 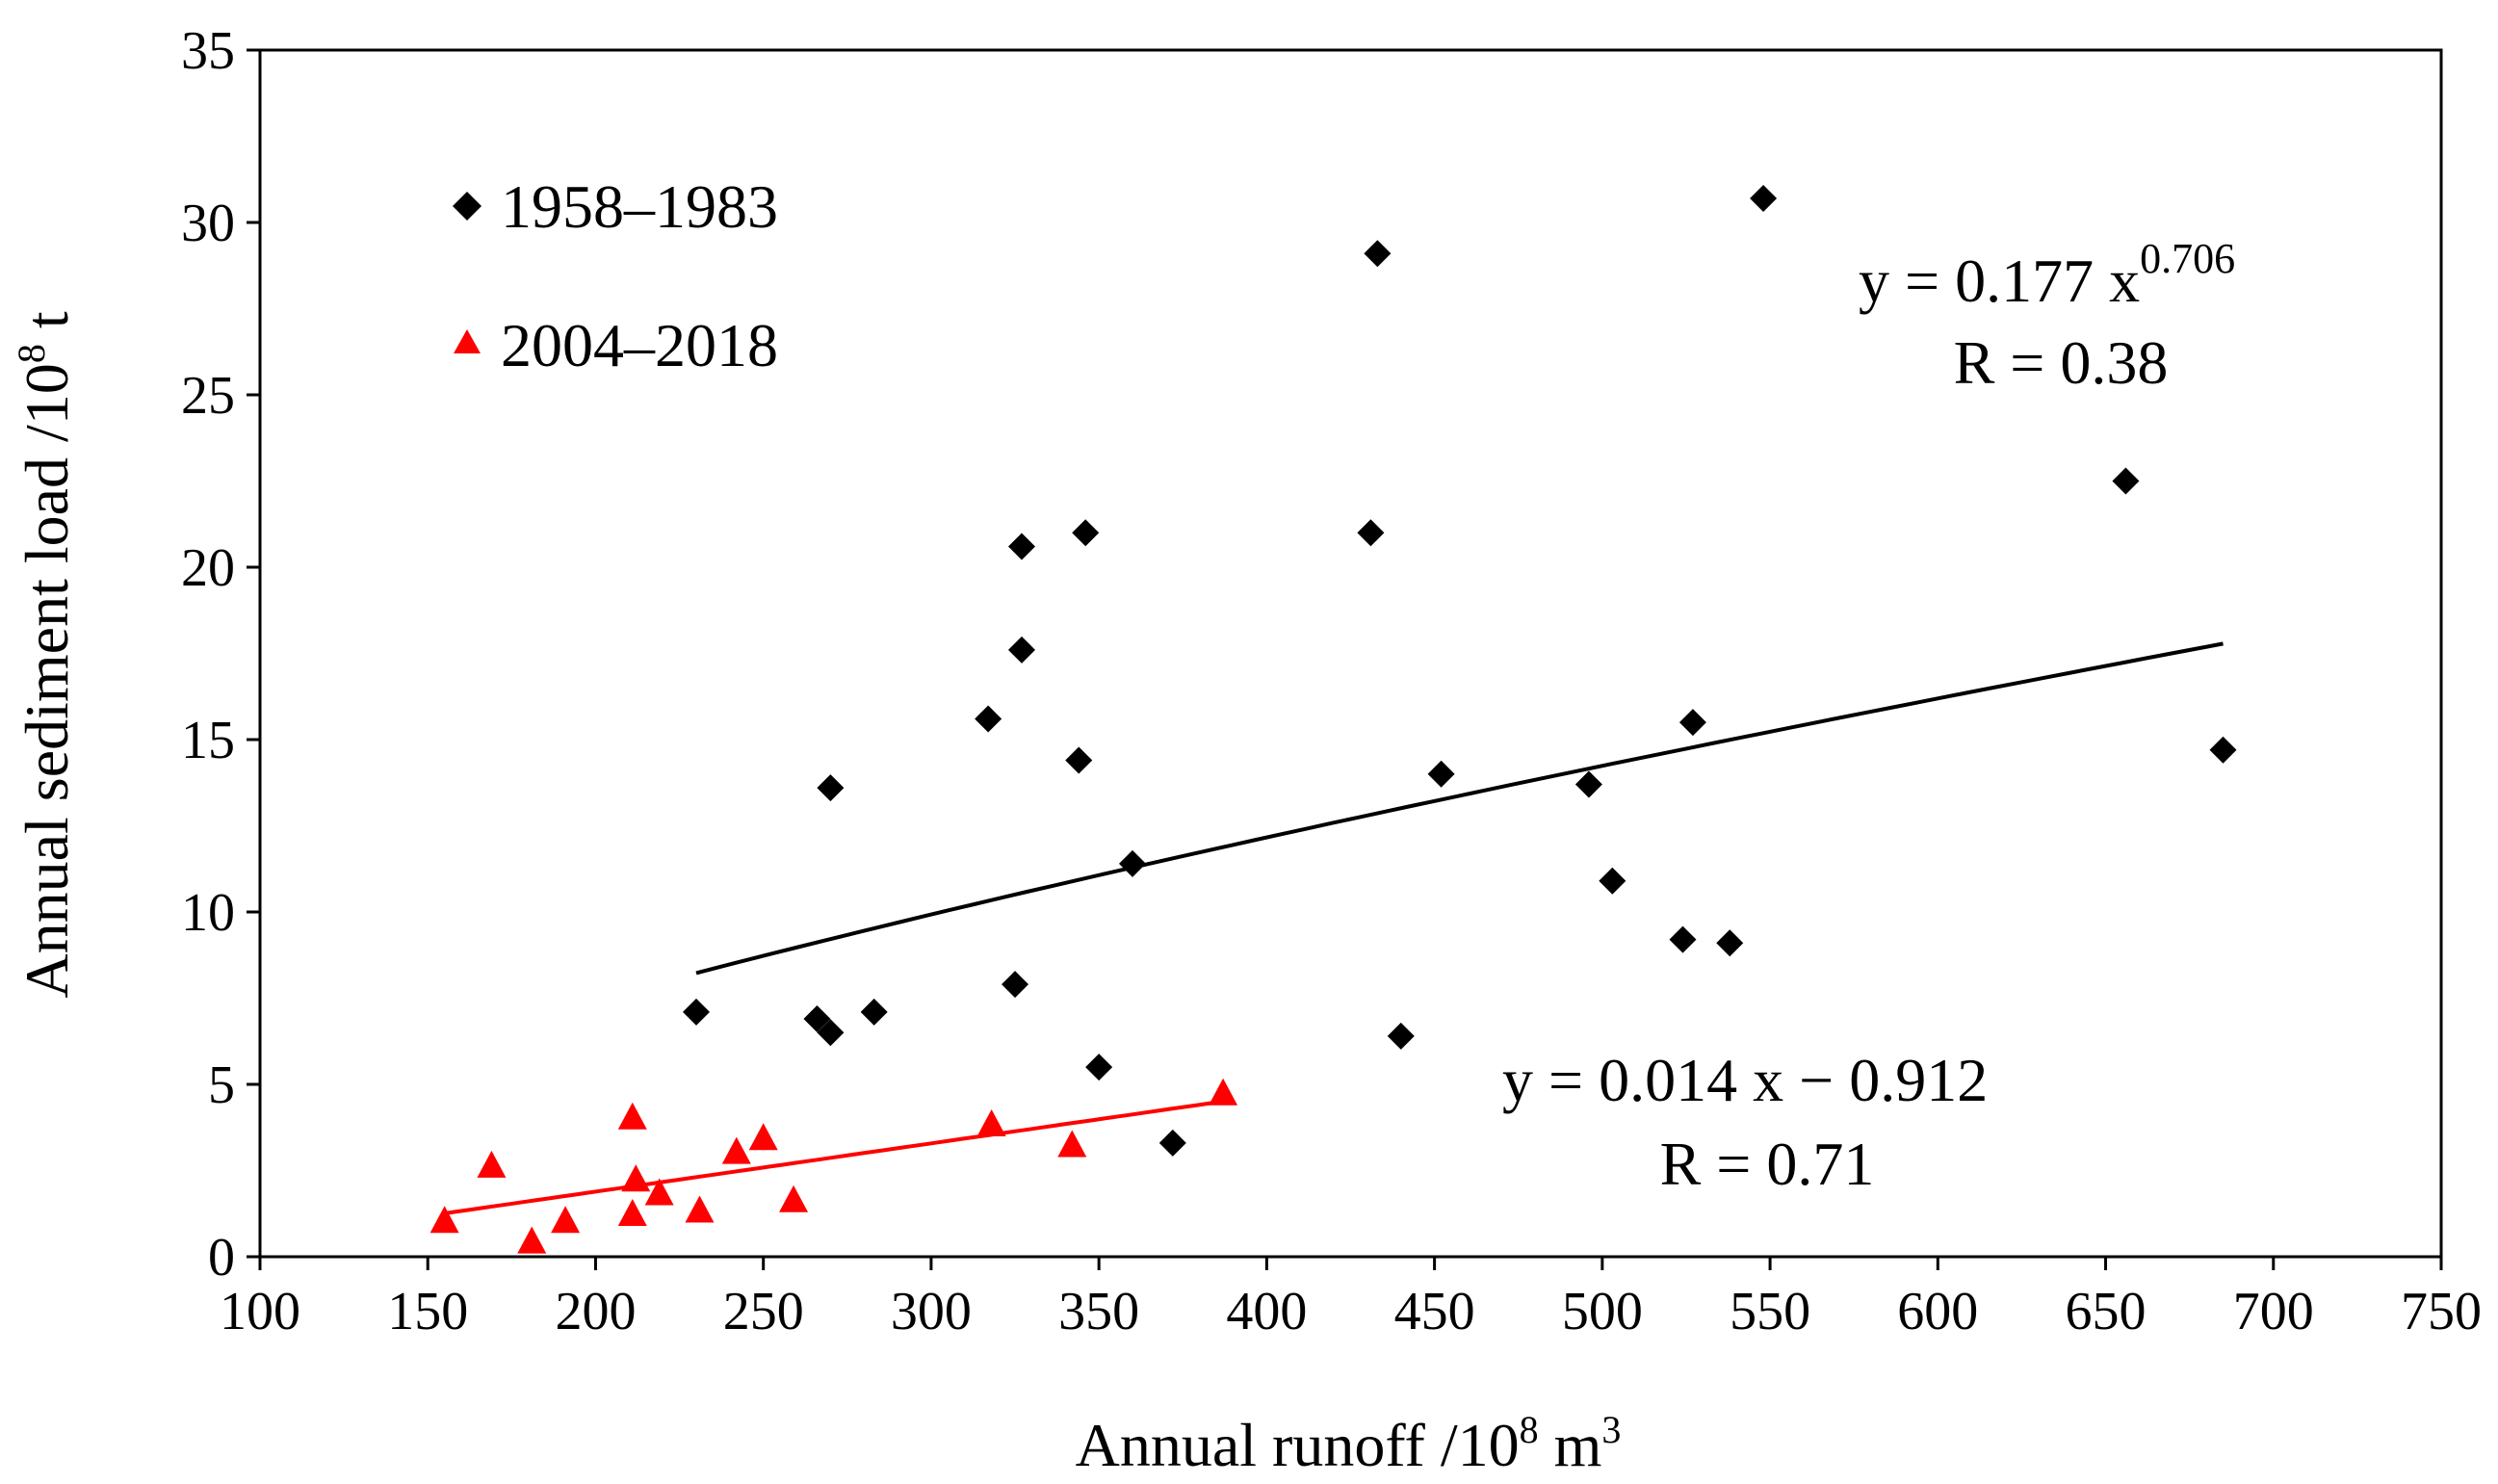 I want to click on y-tick-label: 5, so click(x=221, y=1085).